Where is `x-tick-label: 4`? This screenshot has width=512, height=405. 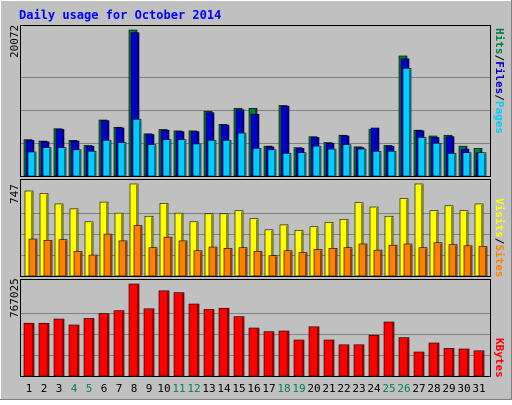
x-tick-label: 4 is located at coordinates (74, 388).